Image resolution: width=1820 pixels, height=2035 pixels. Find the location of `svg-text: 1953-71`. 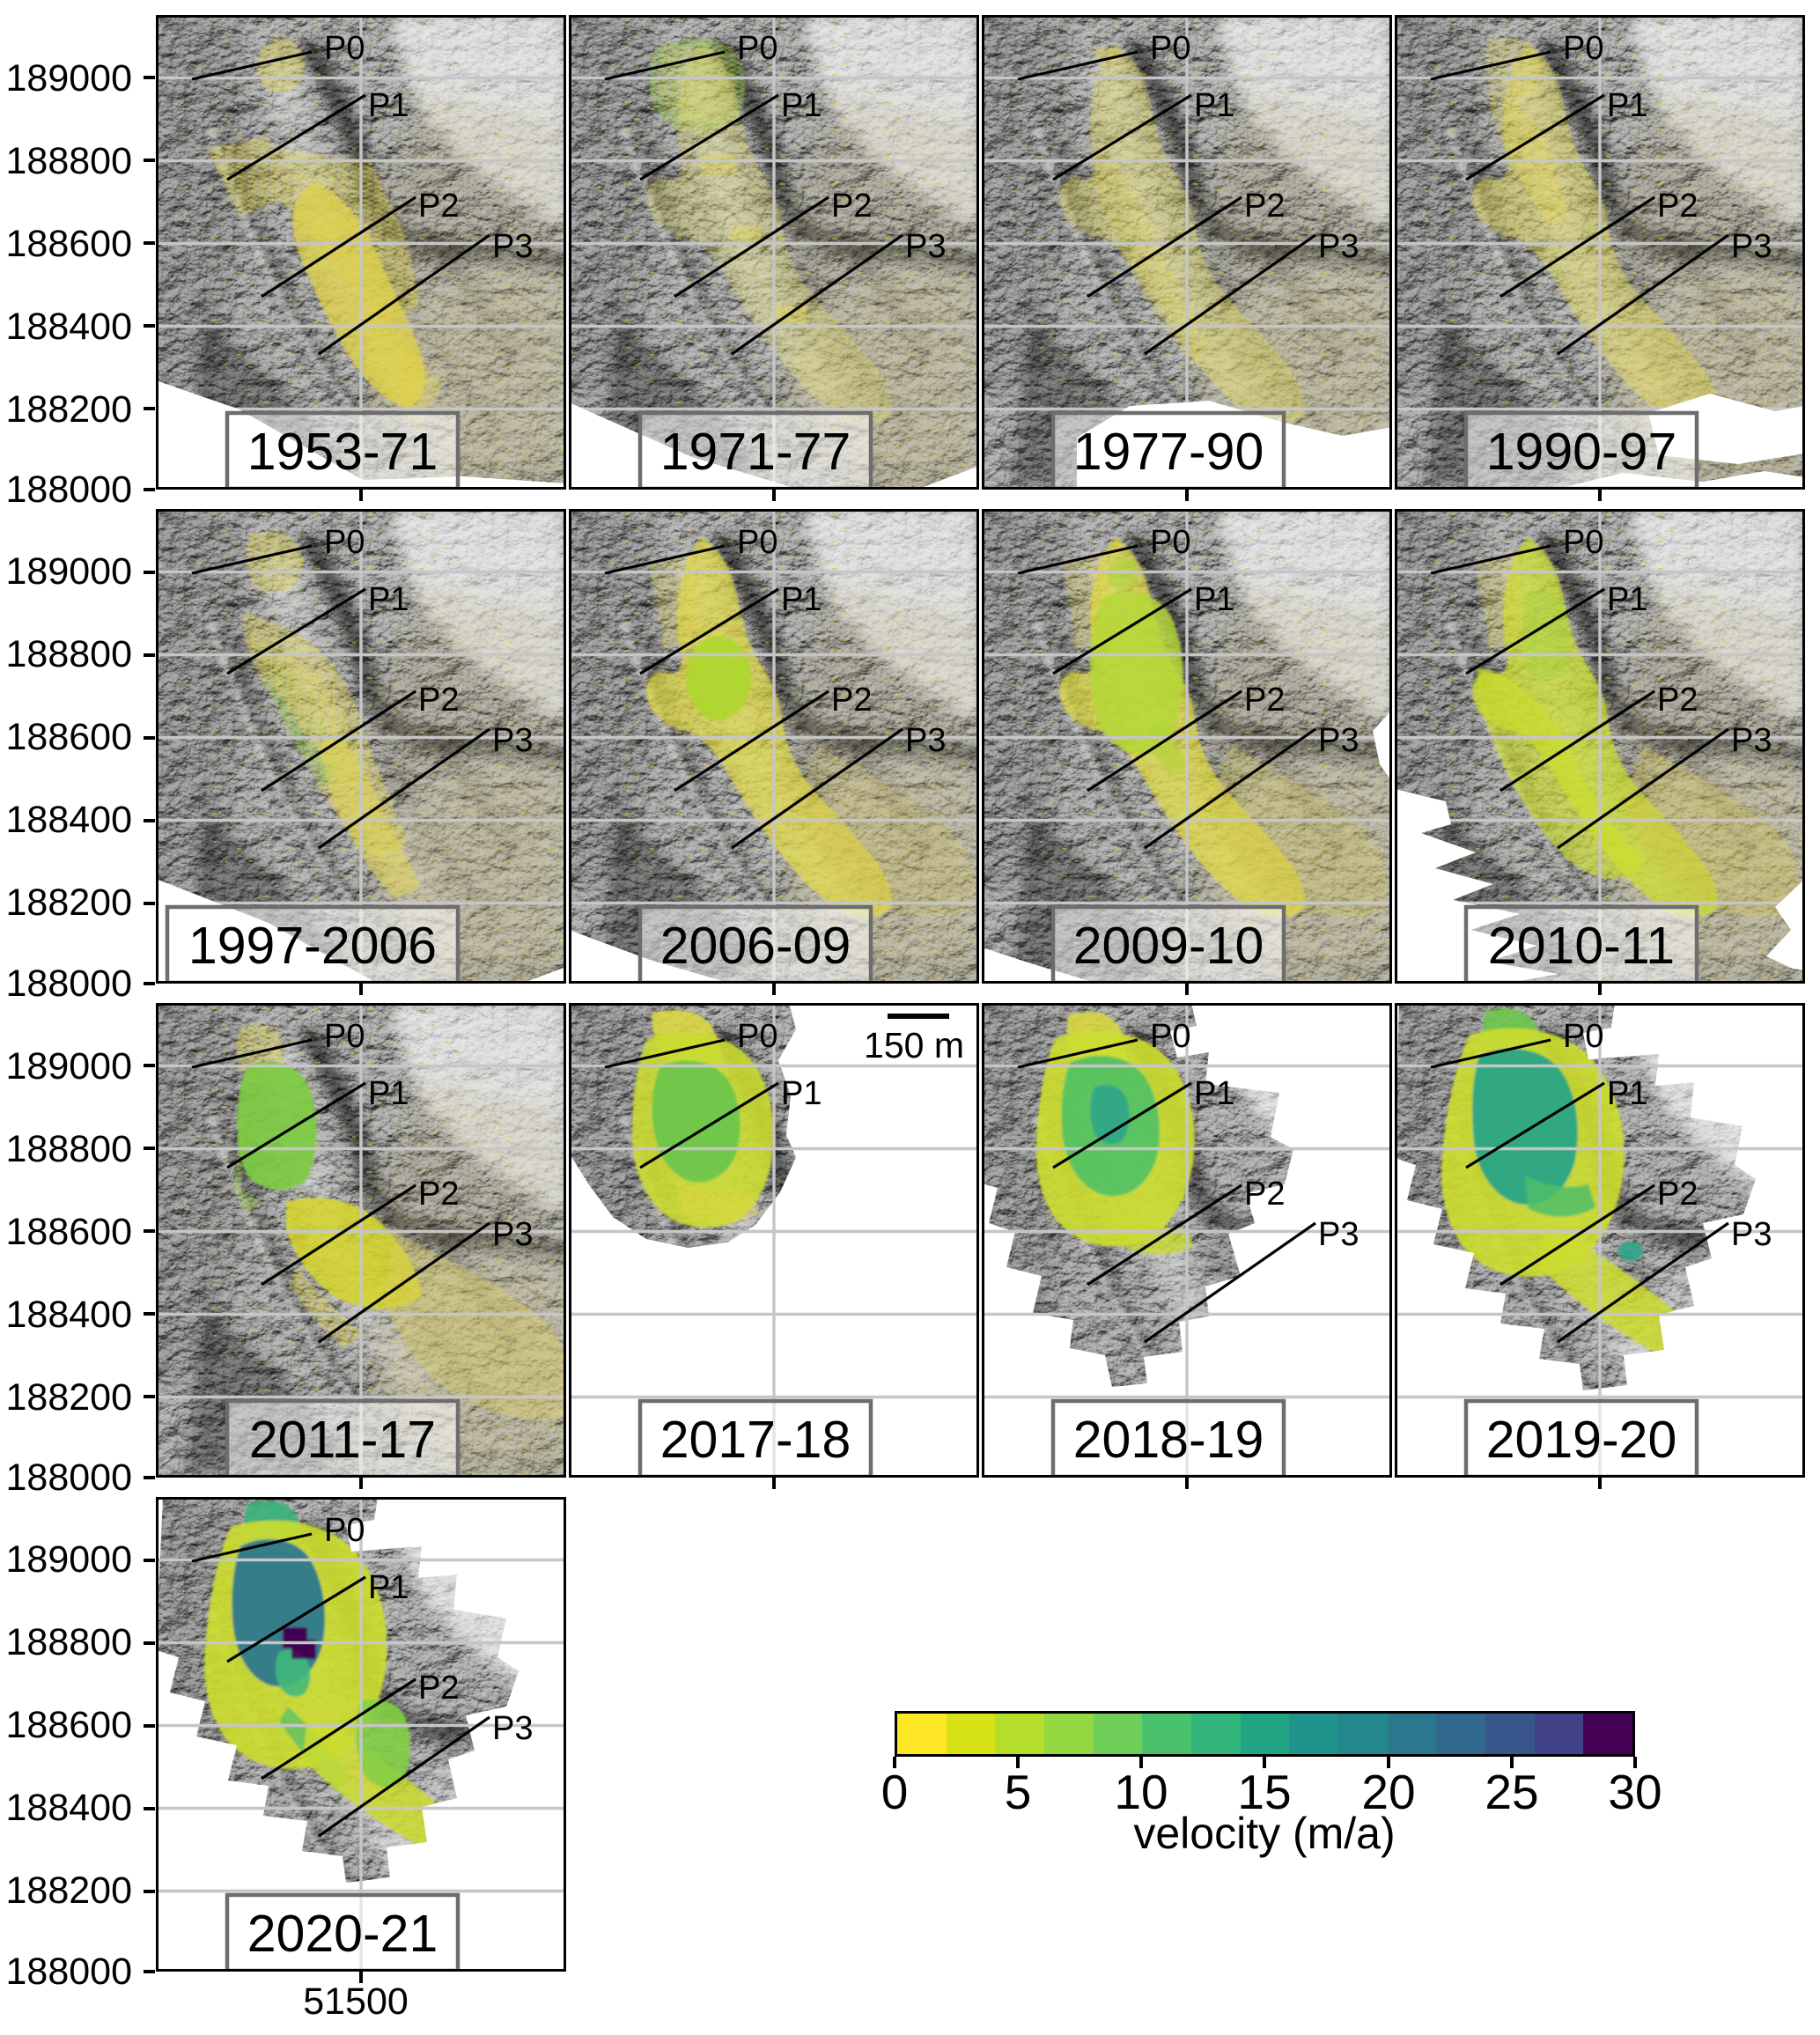

svg-text: 1953-71 is located at coordinates (342, 452).